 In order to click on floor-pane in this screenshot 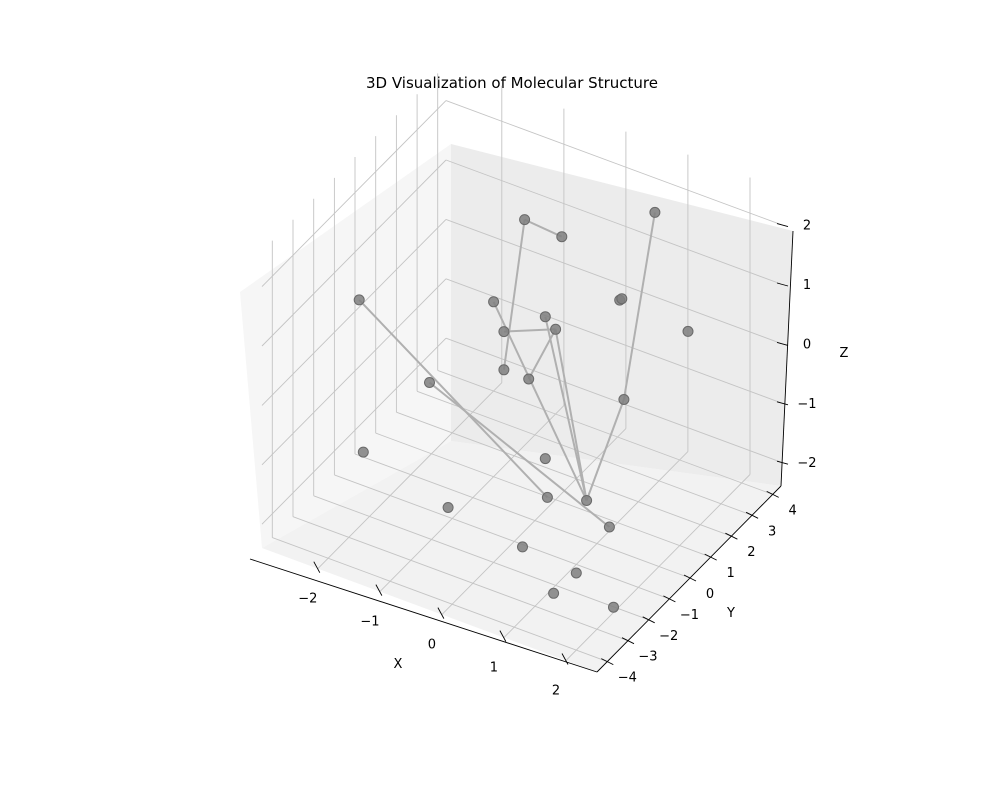, I will do `click(521, 556)`.